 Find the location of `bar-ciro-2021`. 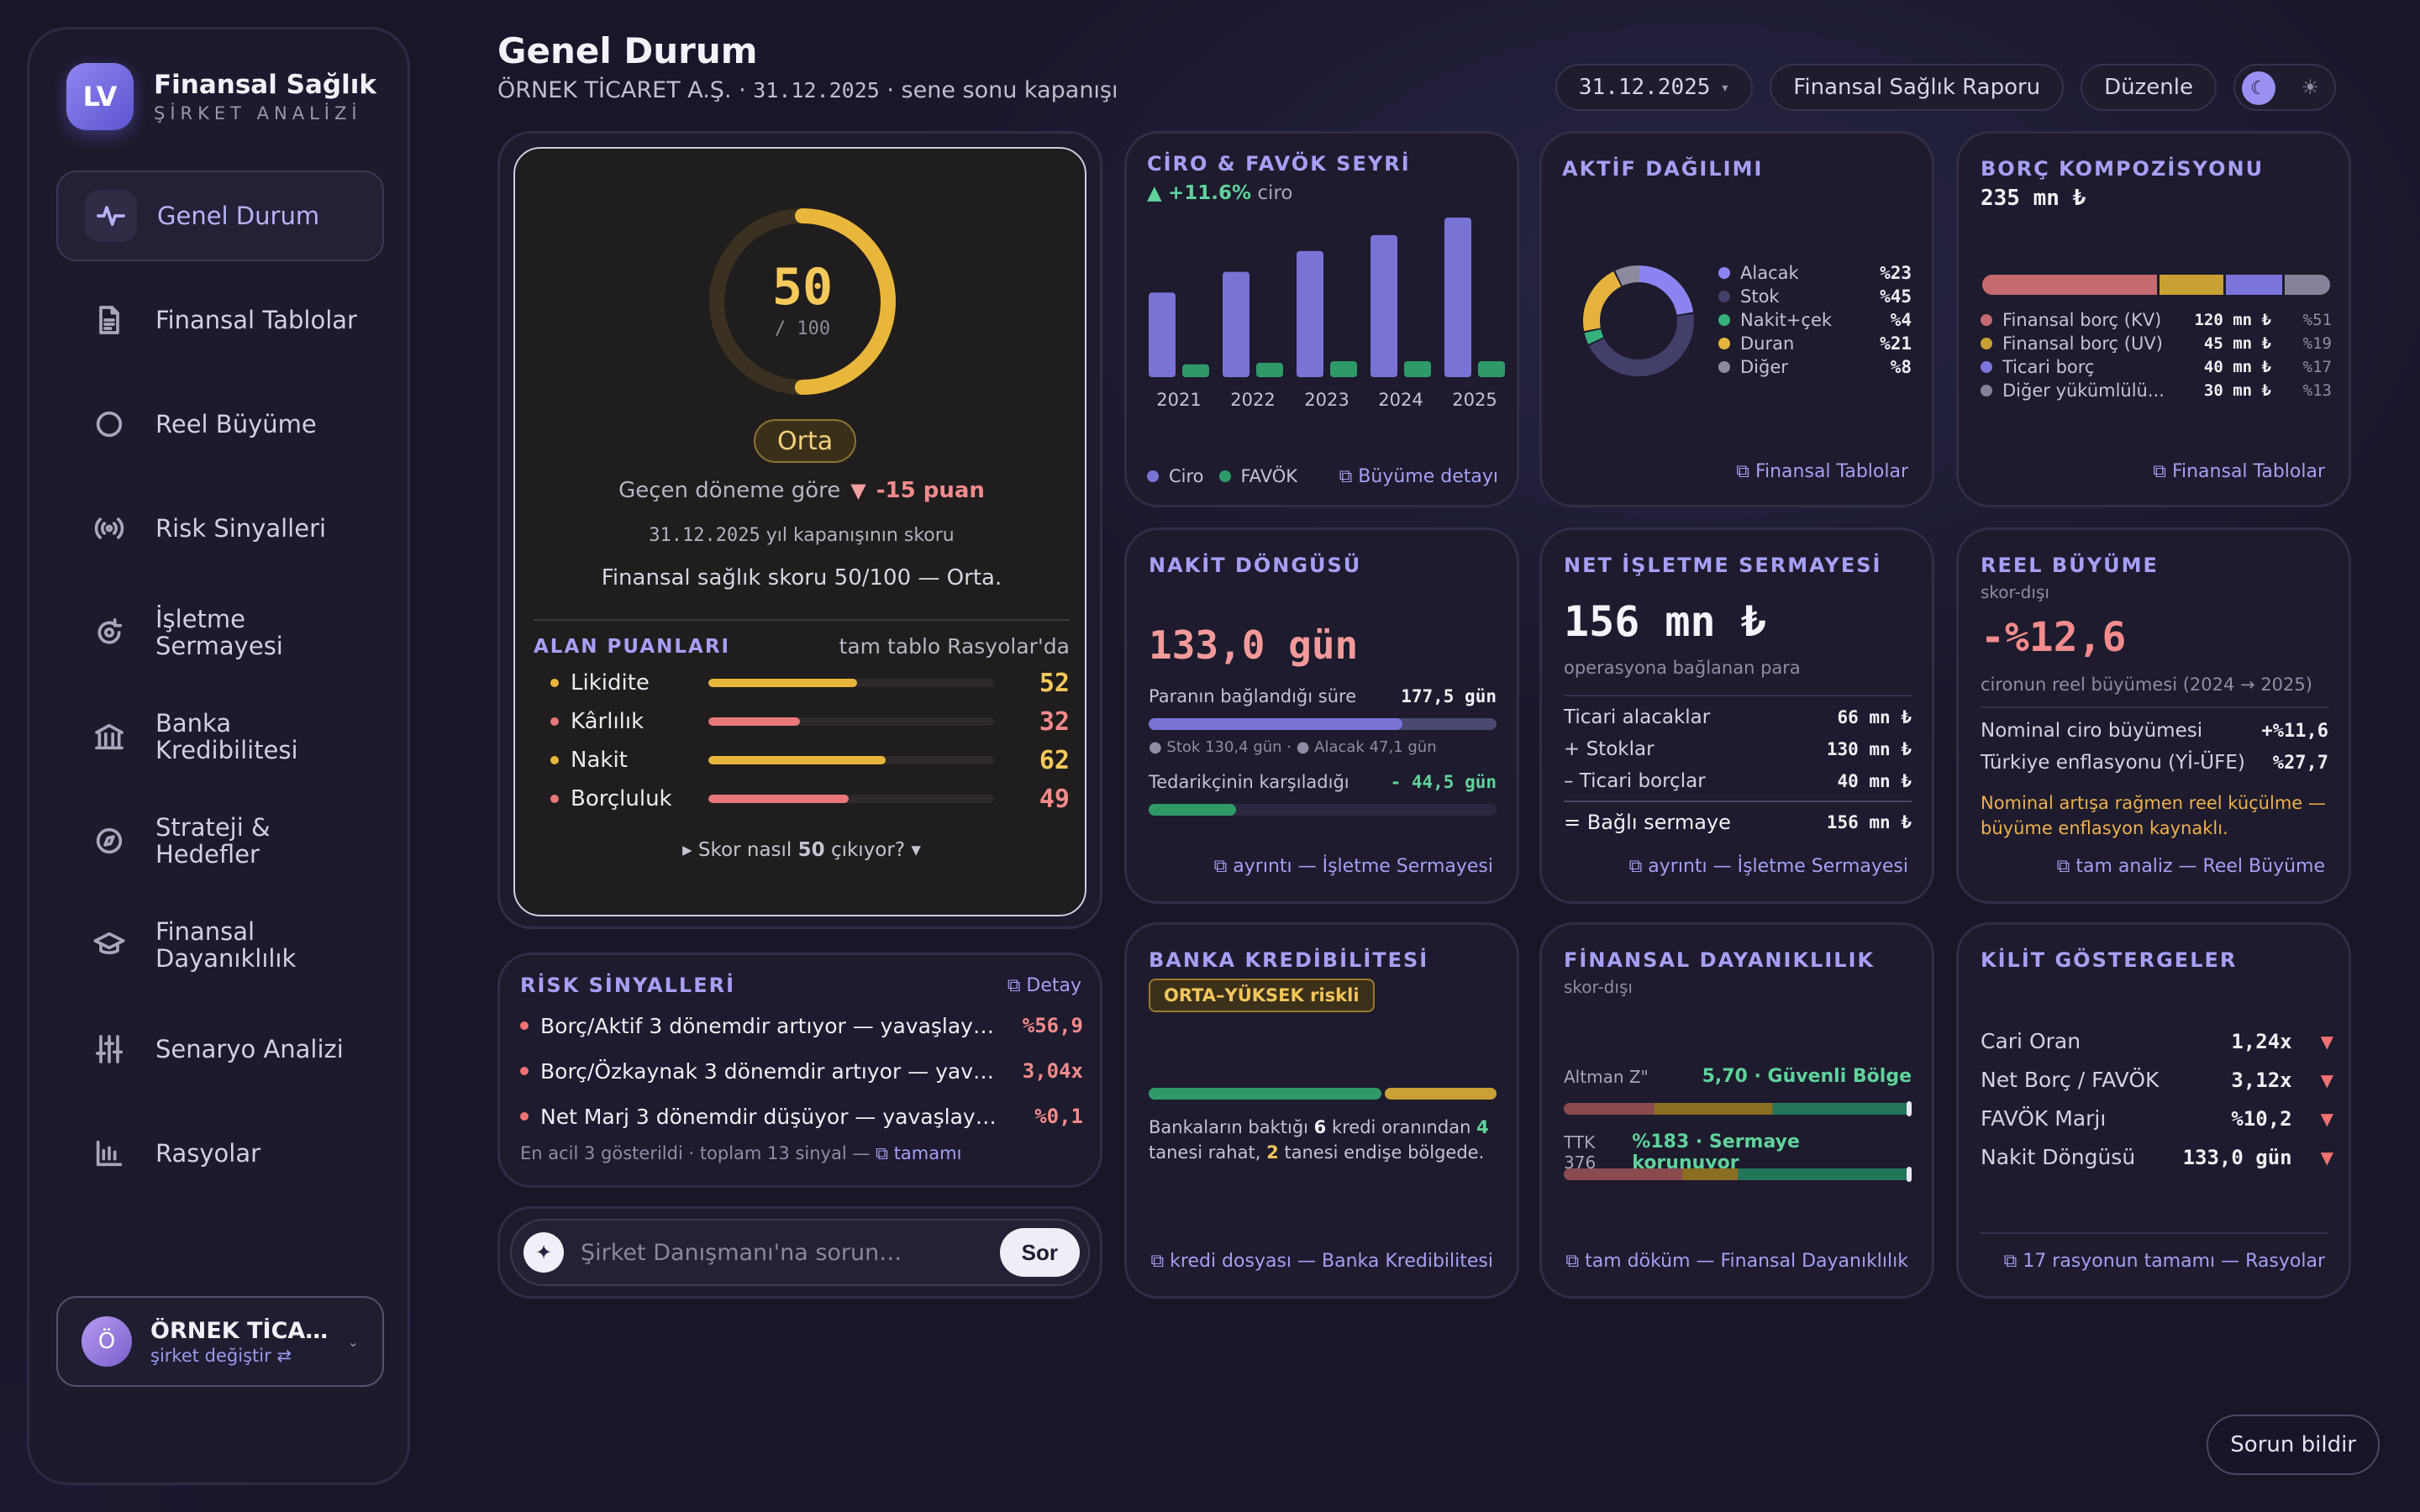

bar-ciro-2021 is located at coordinates (1163, 334).